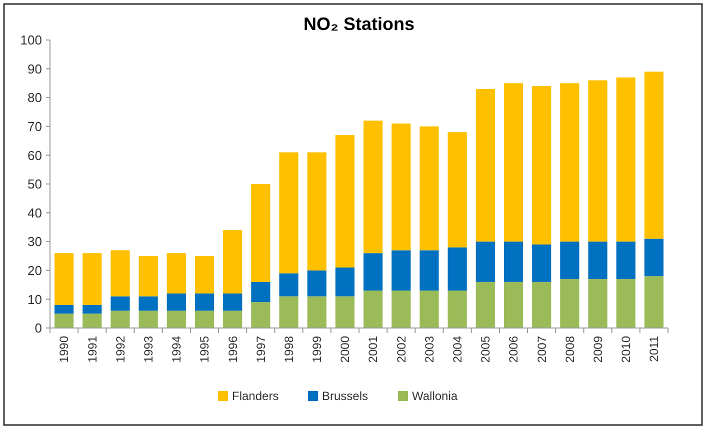  Describe the element at coordinates (64, 349) in the screenshot. I see `x-tick-label: 1990` at that location.